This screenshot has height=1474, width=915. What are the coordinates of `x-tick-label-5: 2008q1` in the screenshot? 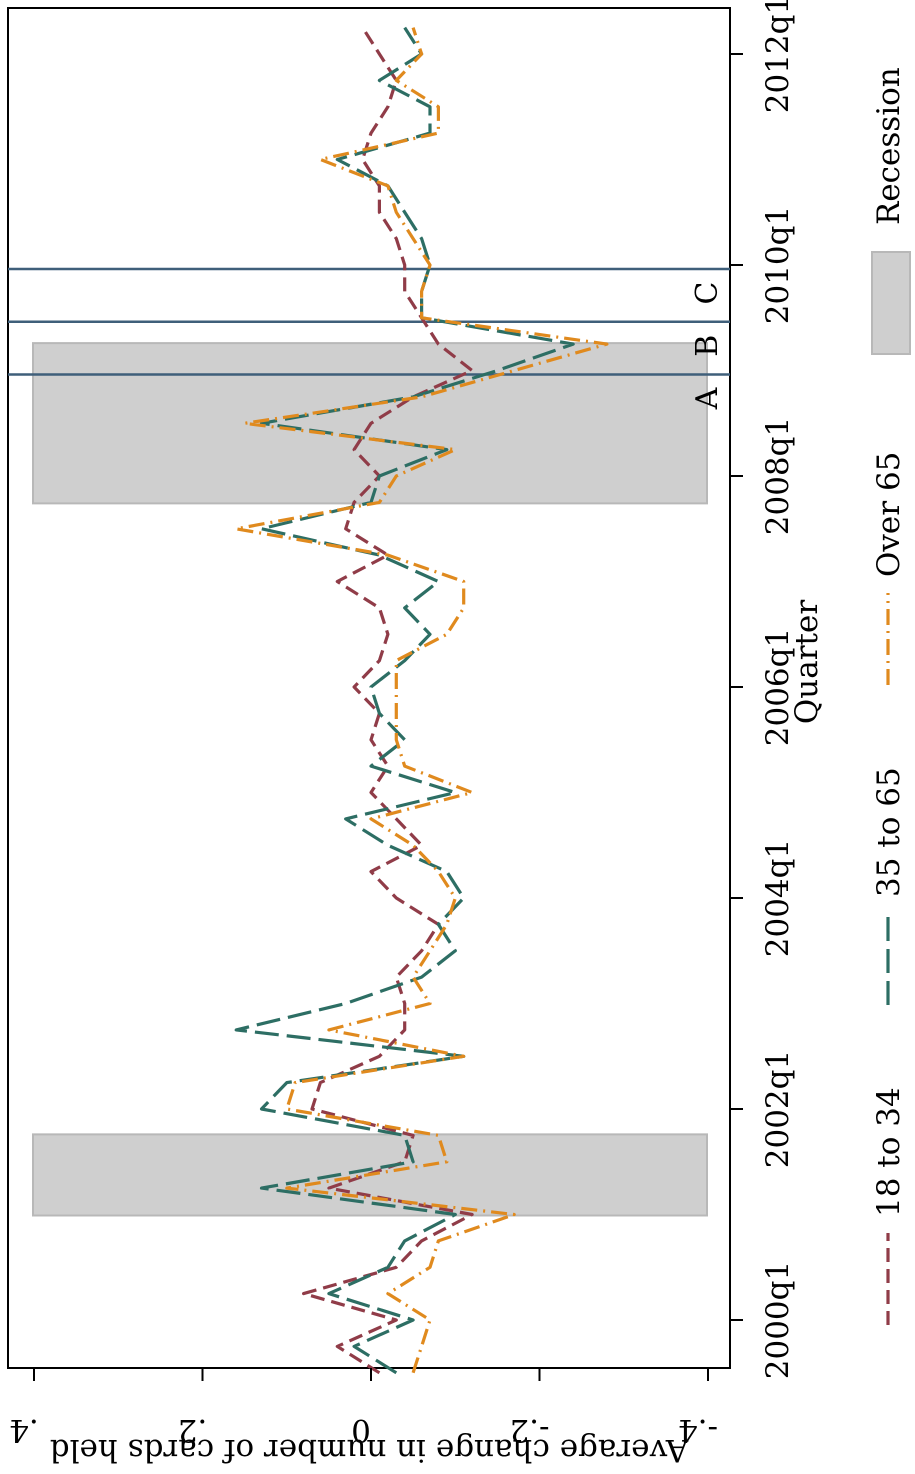 It's located at (778, 476).